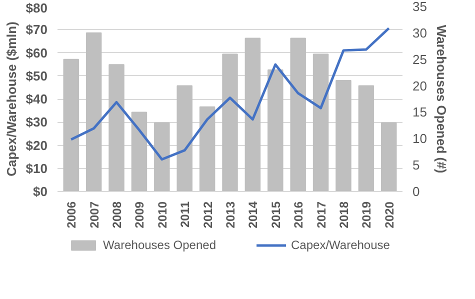 This screenshot has height=299, width=475. Describe the element at coordinates (419, 112) in the screenshot. I see `y2-tick-label: 15` at that location.